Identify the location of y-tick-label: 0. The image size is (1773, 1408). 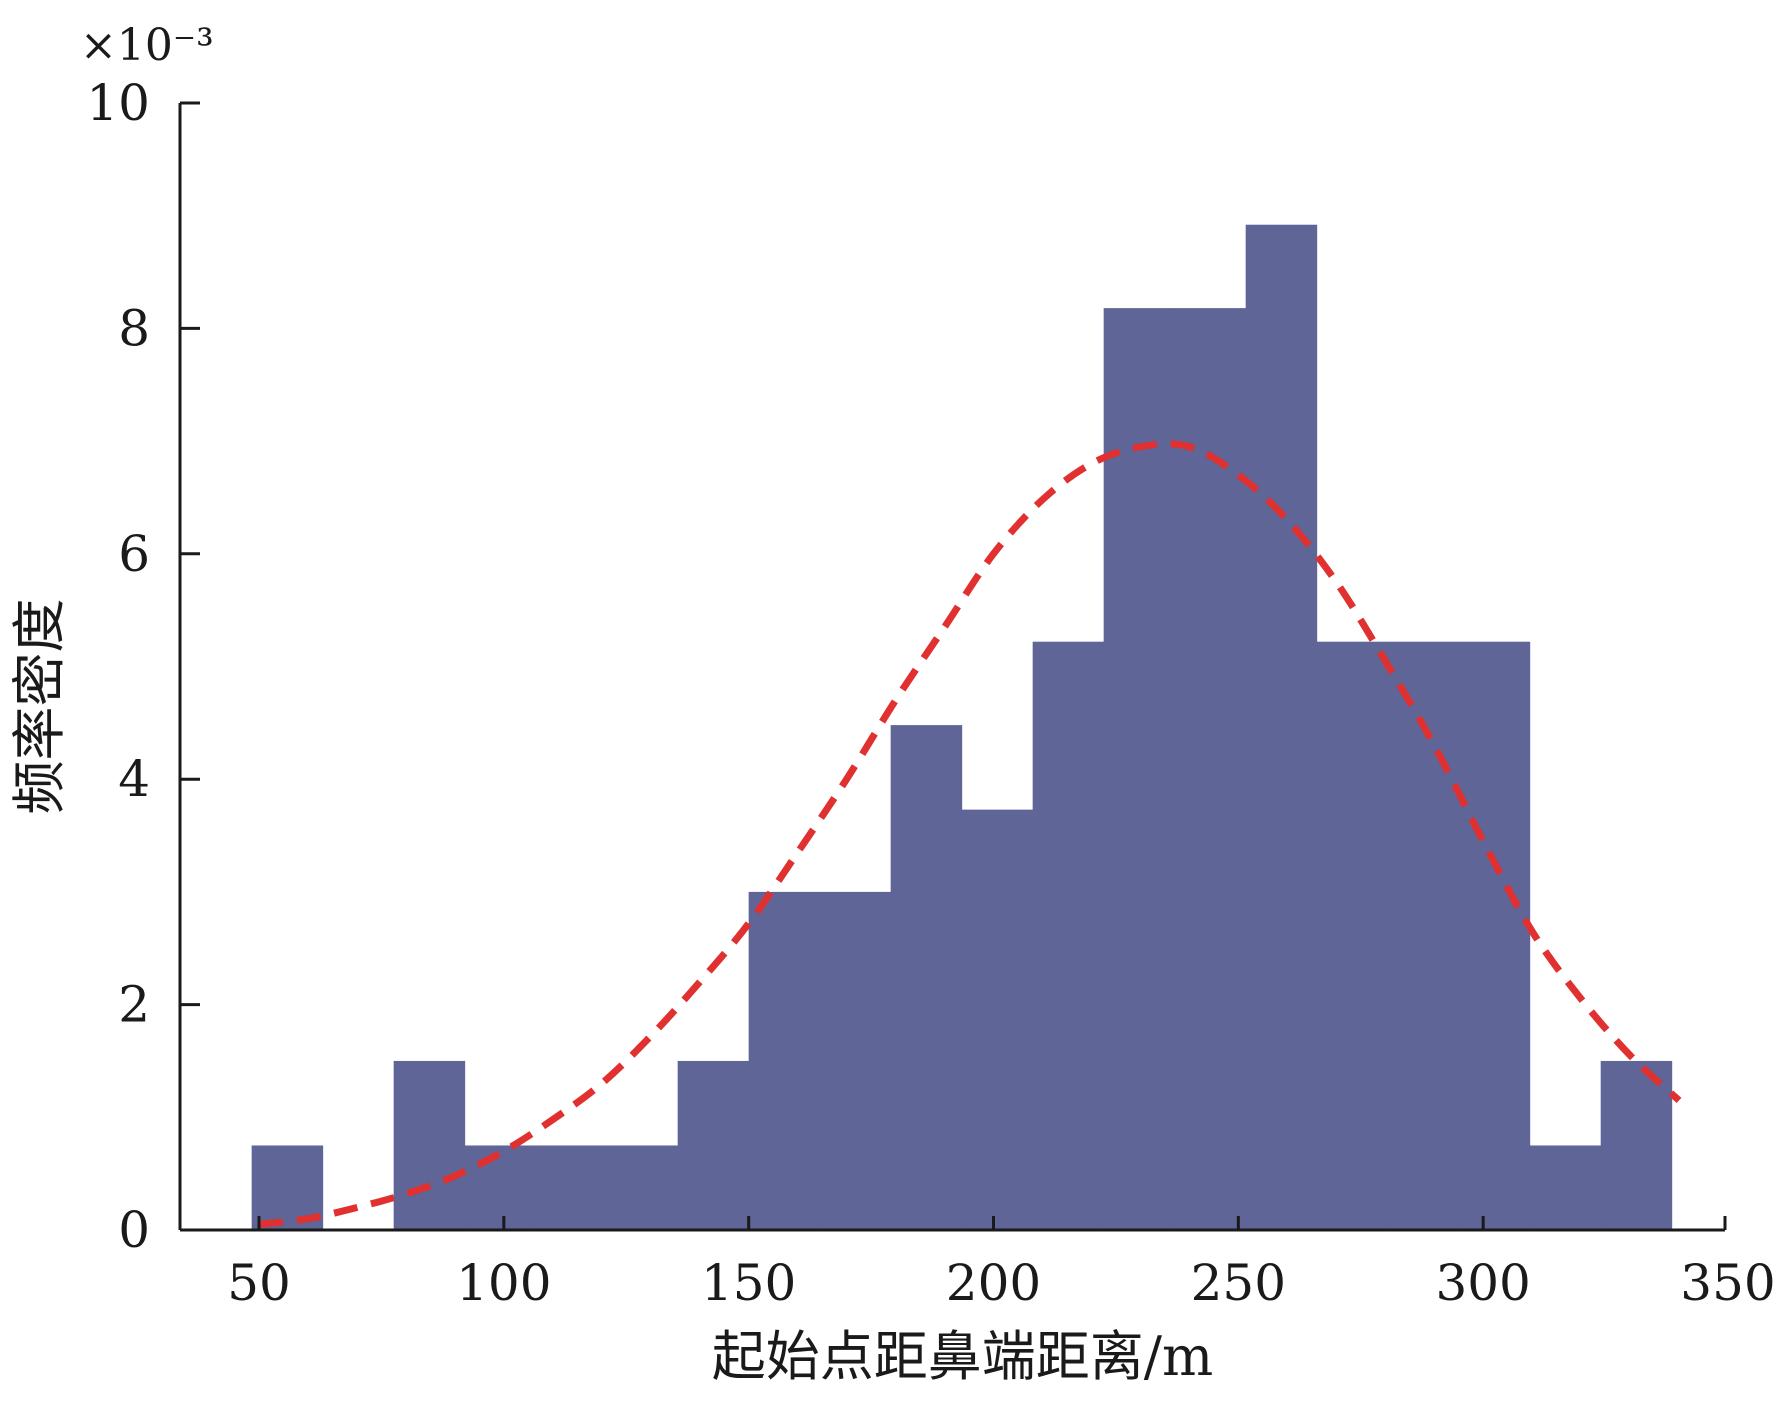
(134, 1230).